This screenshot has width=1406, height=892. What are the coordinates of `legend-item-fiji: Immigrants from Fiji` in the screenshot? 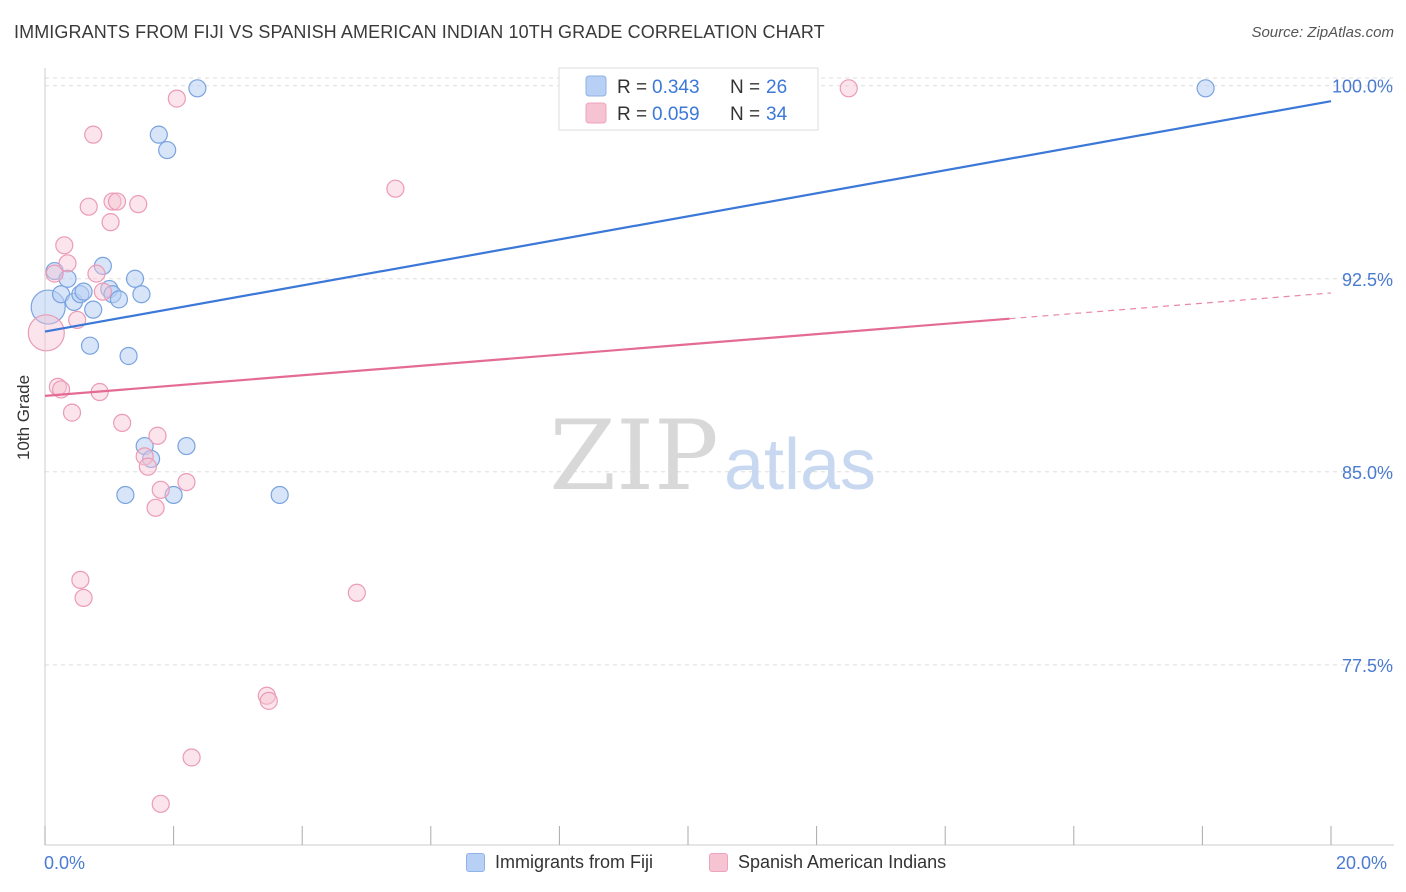 It's located at (559, 862).